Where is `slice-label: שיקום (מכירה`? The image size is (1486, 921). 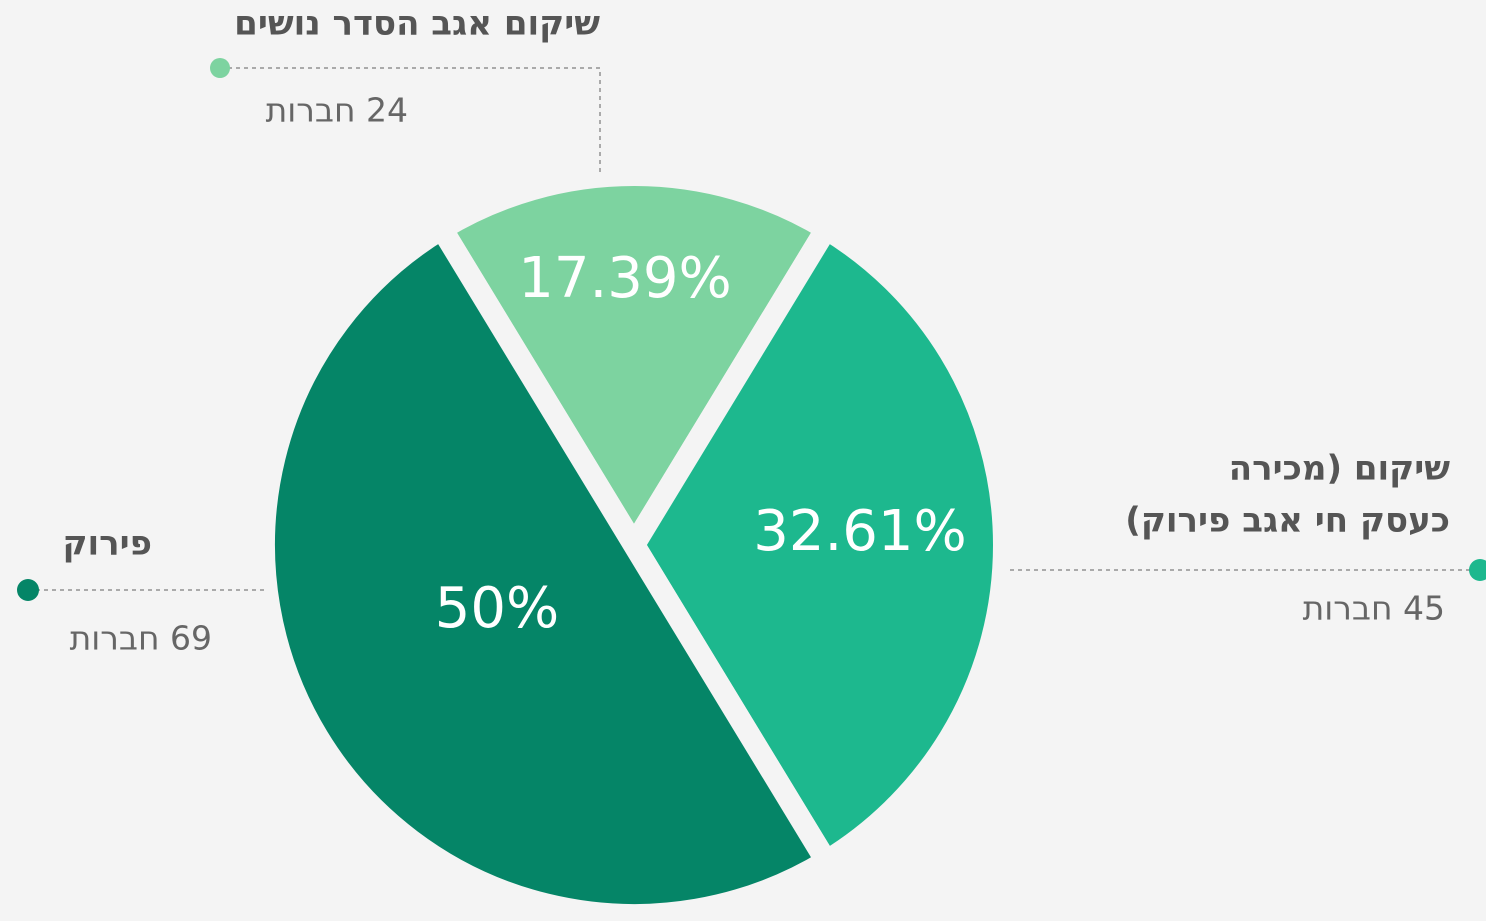
slice-label: שיקום (מכירה is located at coordinates (1339, 469).